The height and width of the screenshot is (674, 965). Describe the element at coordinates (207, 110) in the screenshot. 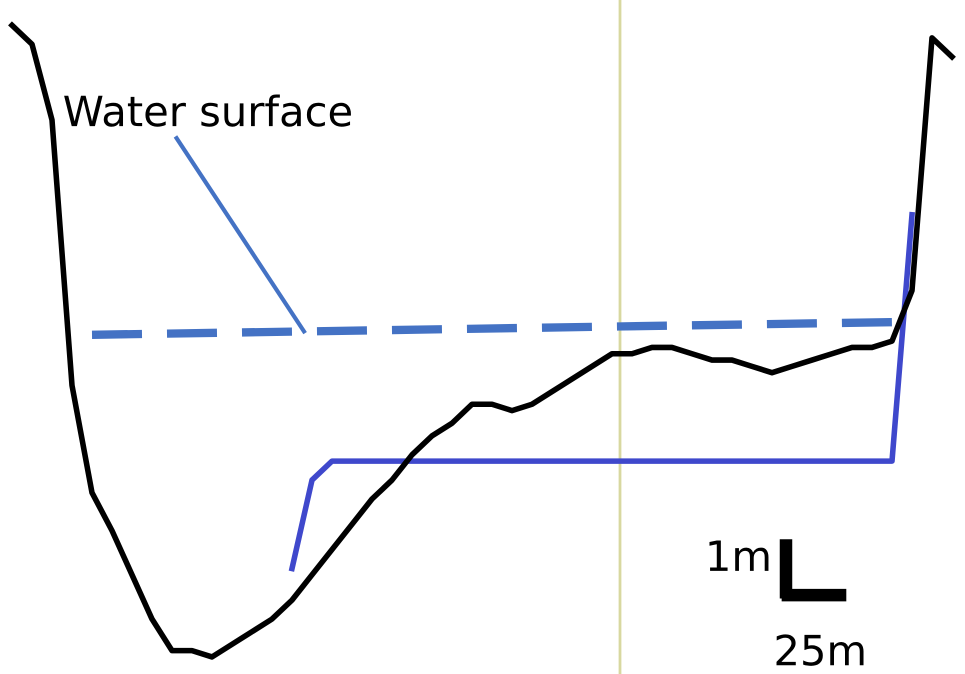

I see `annotation: Water surface` at that location.